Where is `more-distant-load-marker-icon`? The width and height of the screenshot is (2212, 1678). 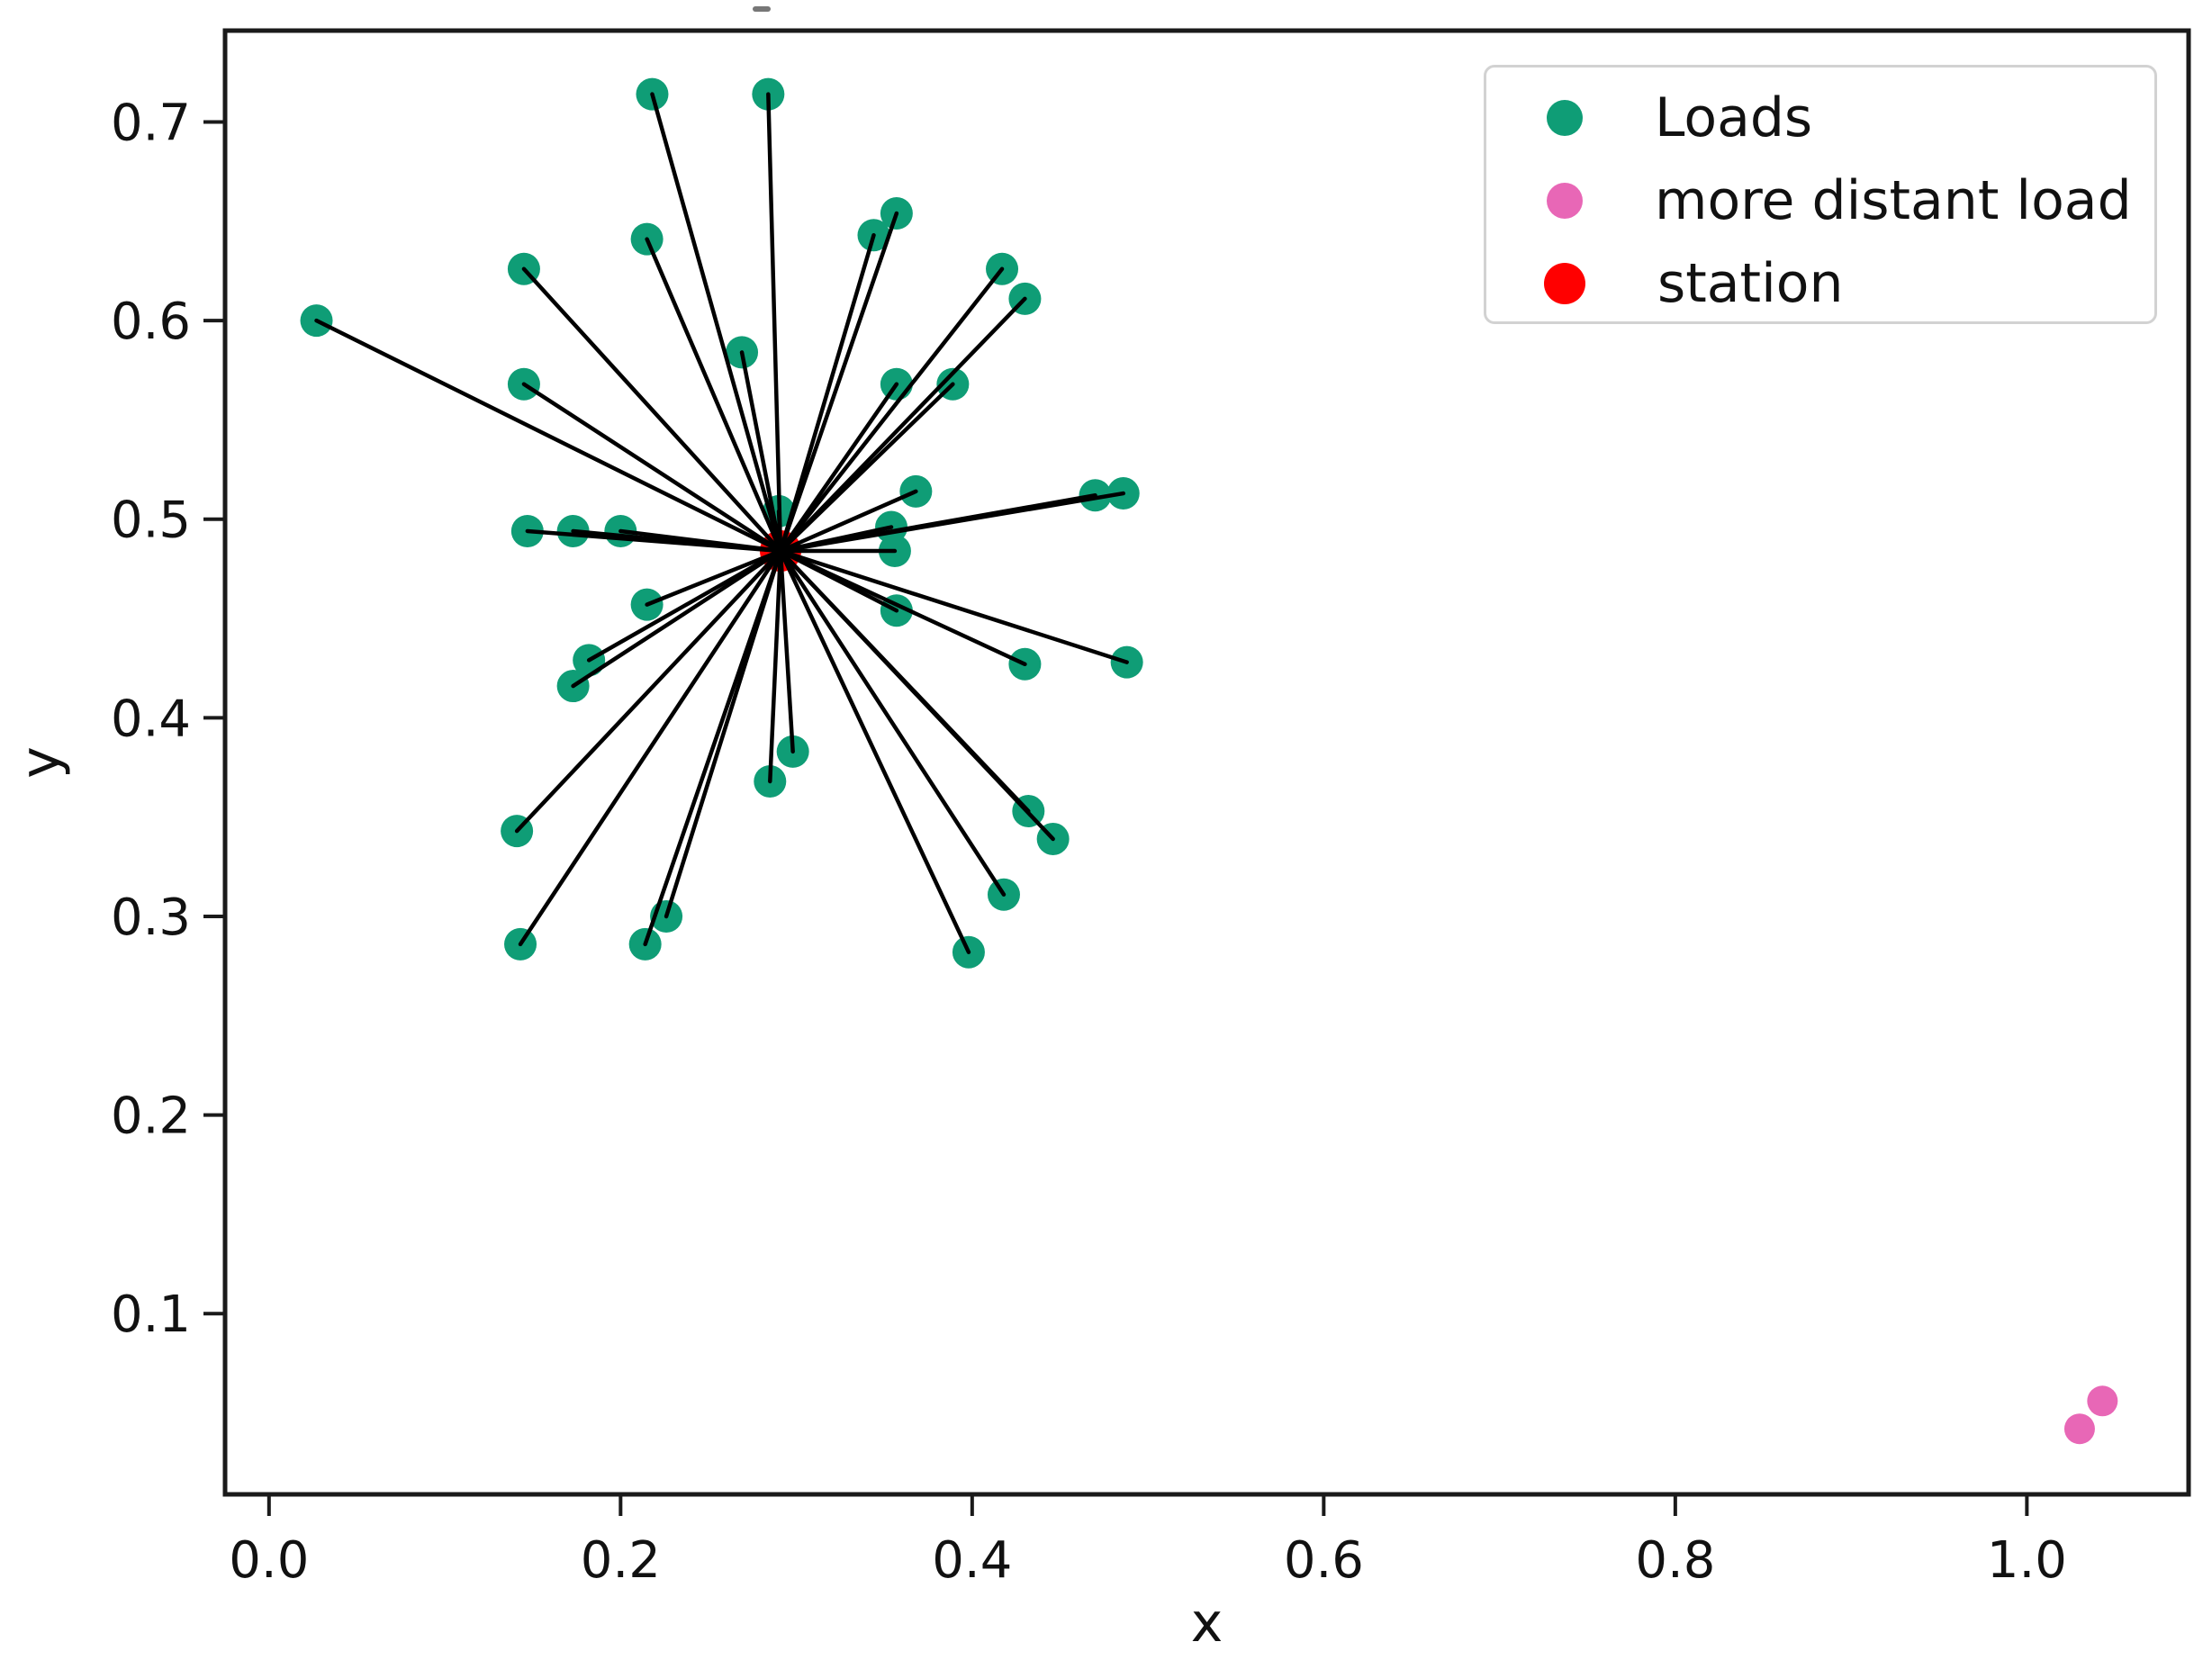 more-distant-load-marker-icon is located at coordinates (1565, 201).